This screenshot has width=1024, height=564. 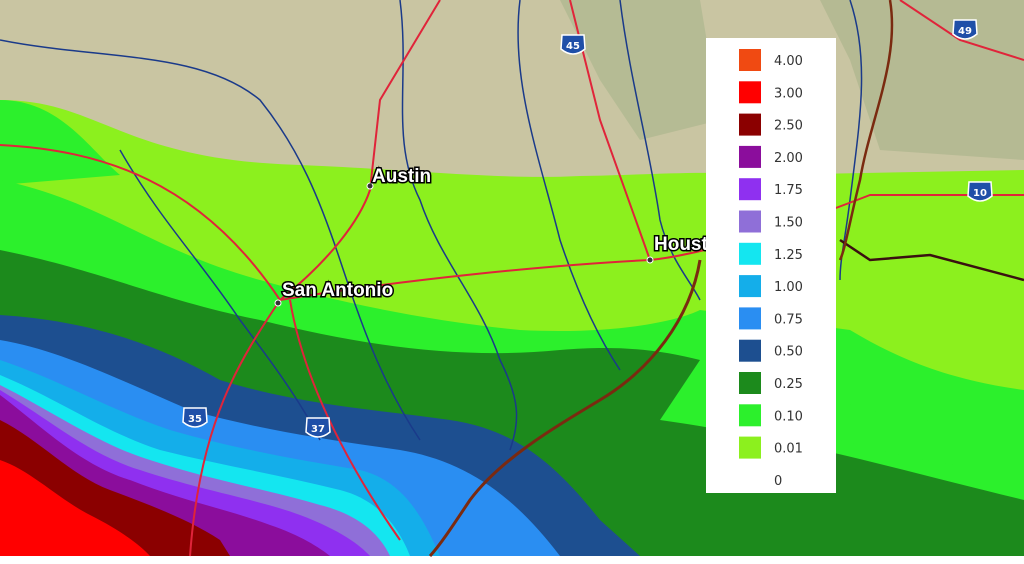 I want to click on highway-number: 10, so click(x=980, y=193).